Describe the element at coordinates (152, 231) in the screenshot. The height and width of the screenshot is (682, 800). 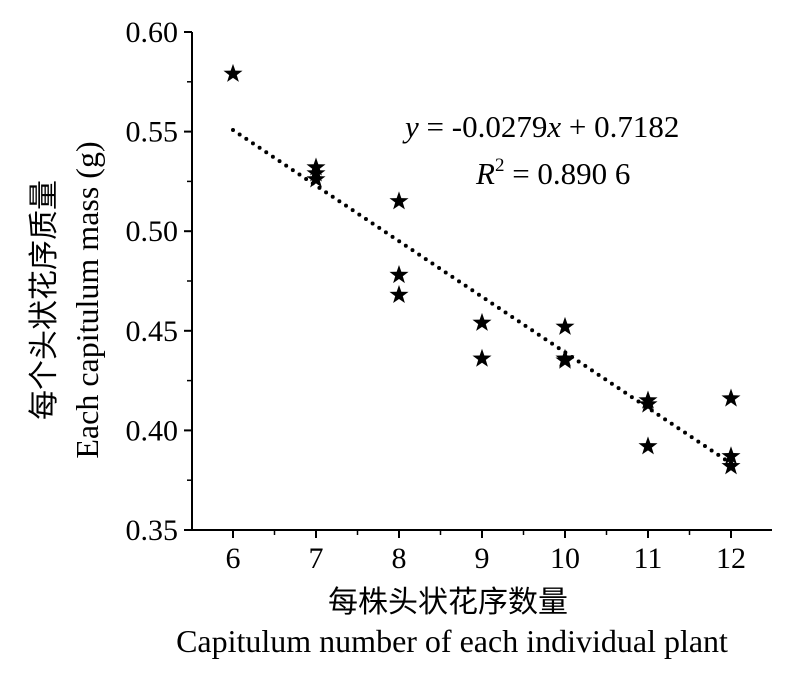
I see `y-tick-label: 0.50` at that location.